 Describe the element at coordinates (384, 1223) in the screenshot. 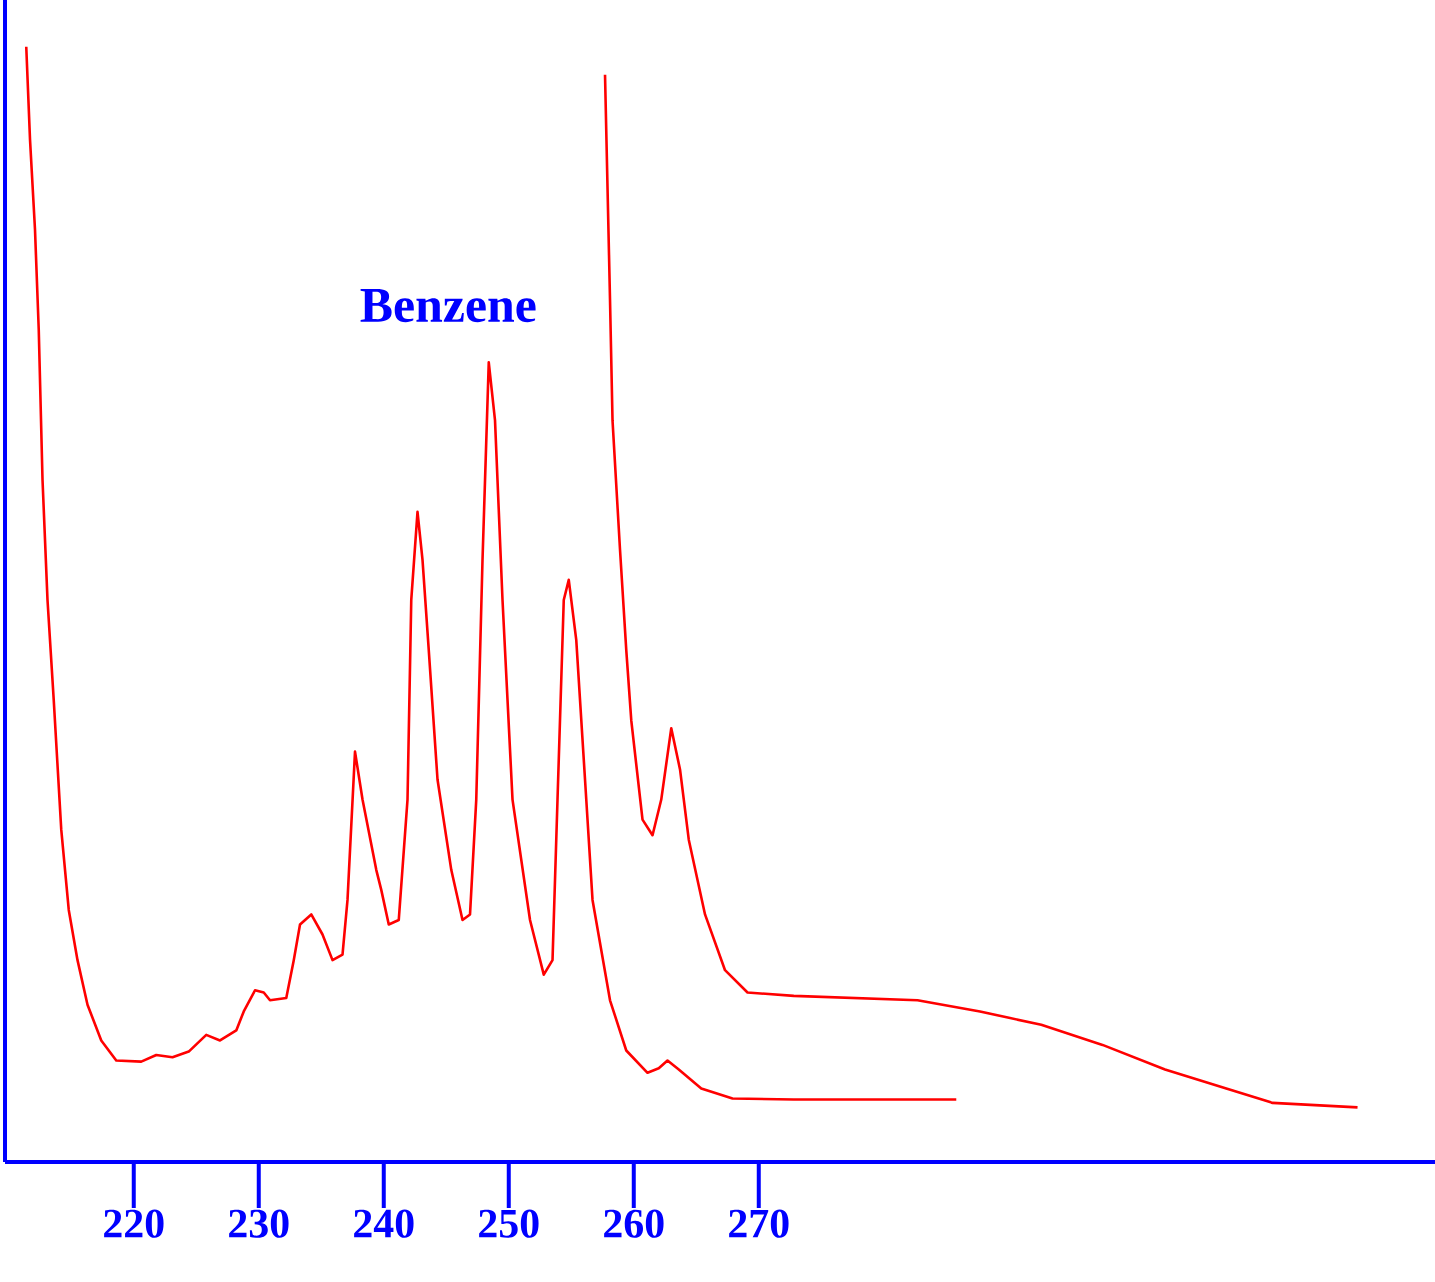

I see `x-tick-label: 240` at that location.